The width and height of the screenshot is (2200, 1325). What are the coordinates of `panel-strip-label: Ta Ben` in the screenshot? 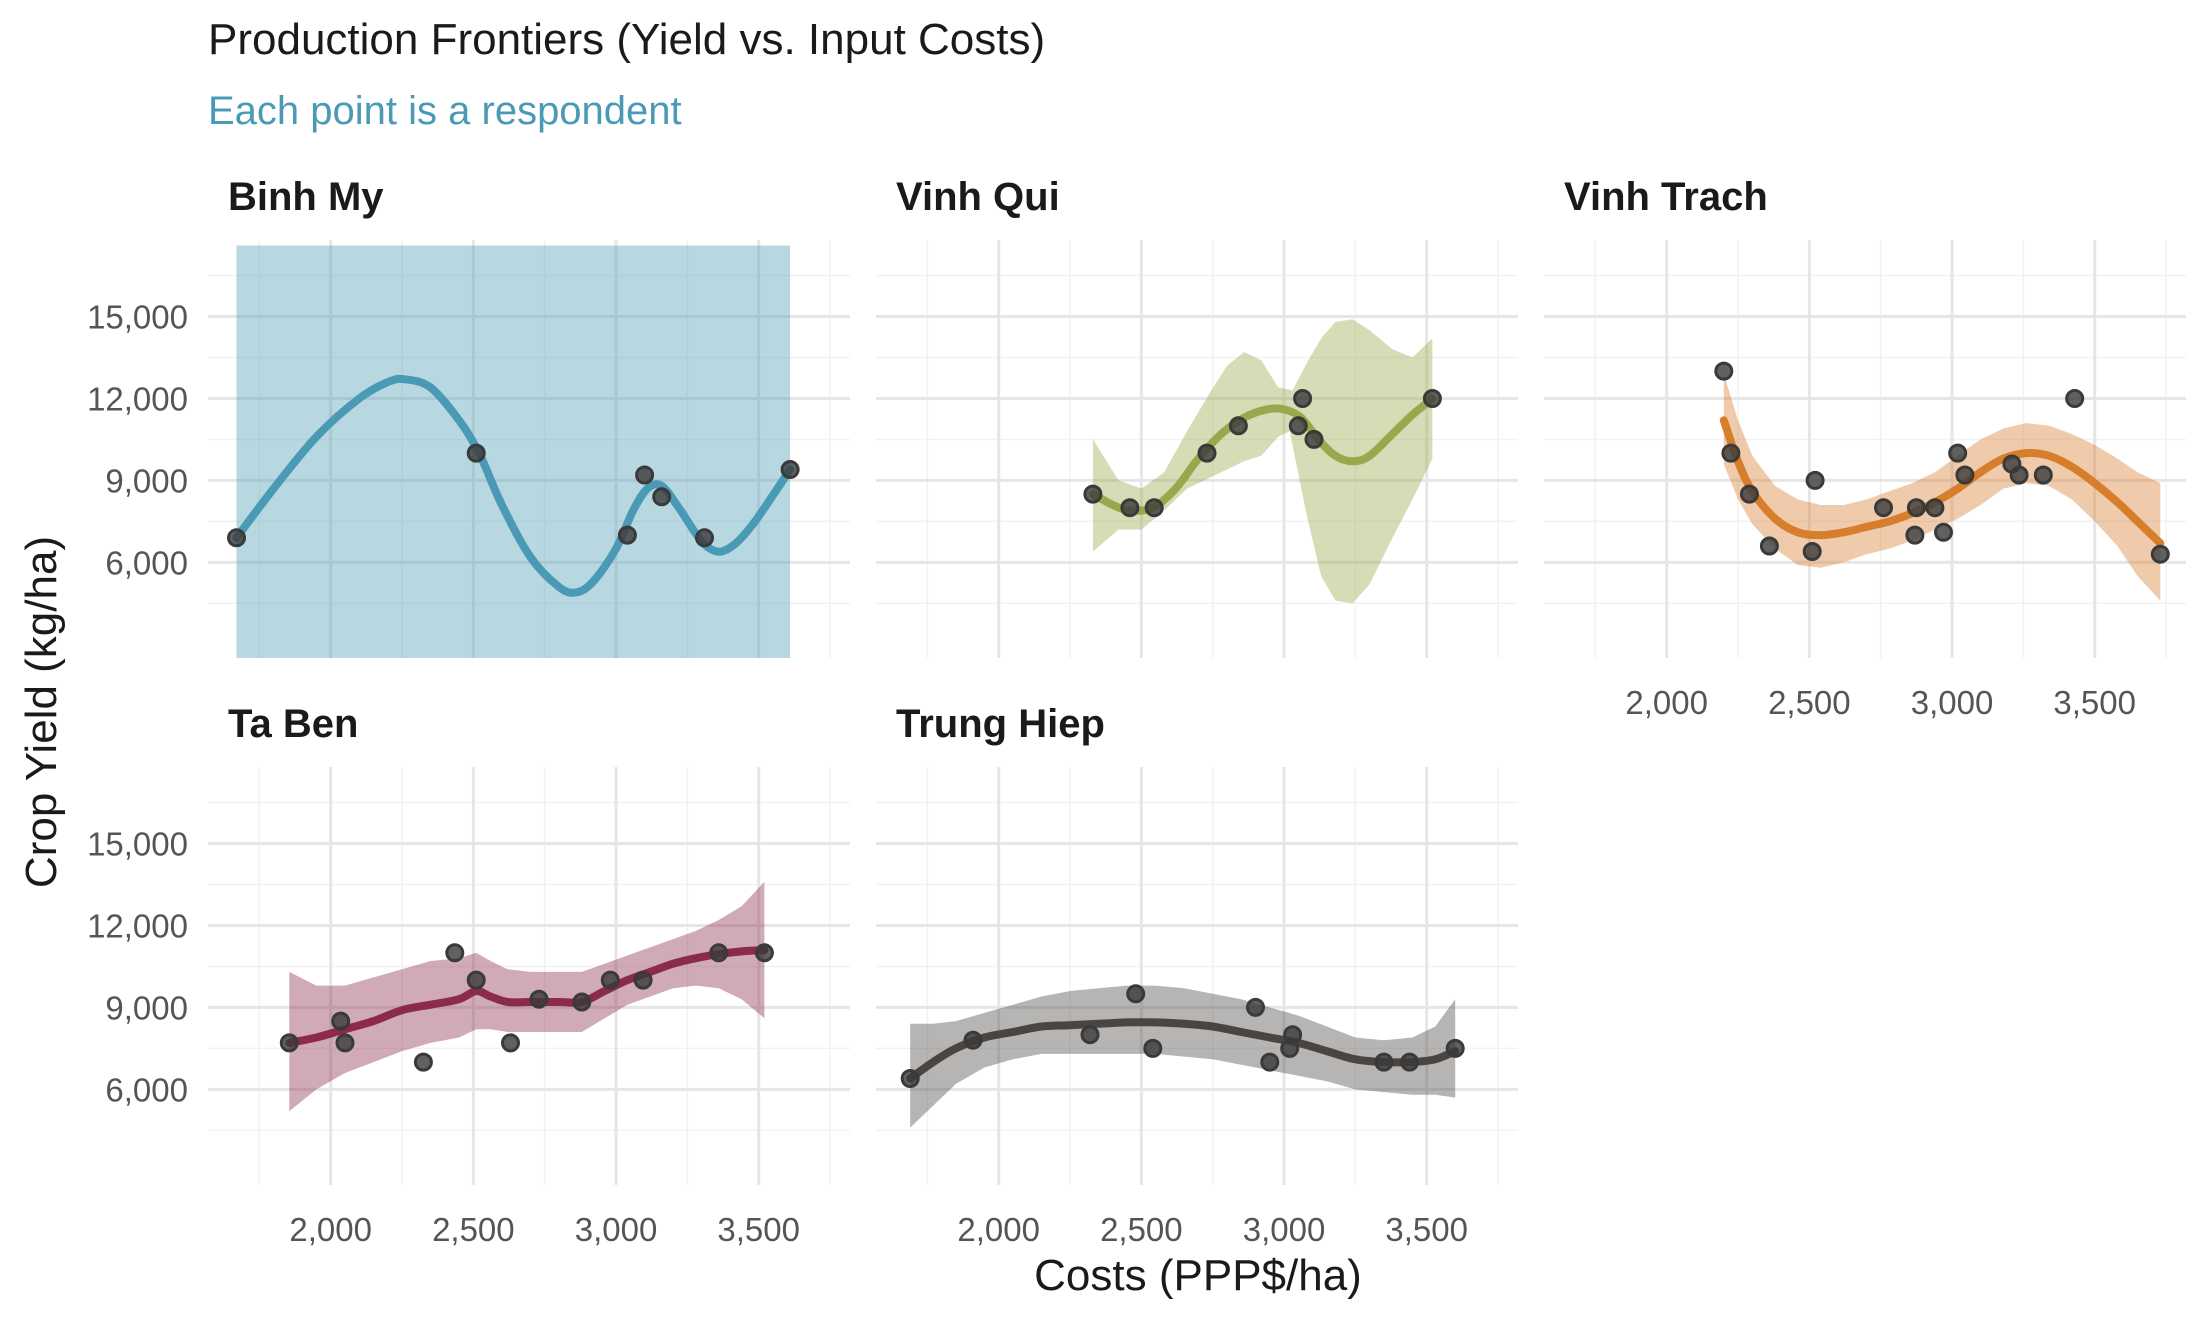 It's located at (293, 724).